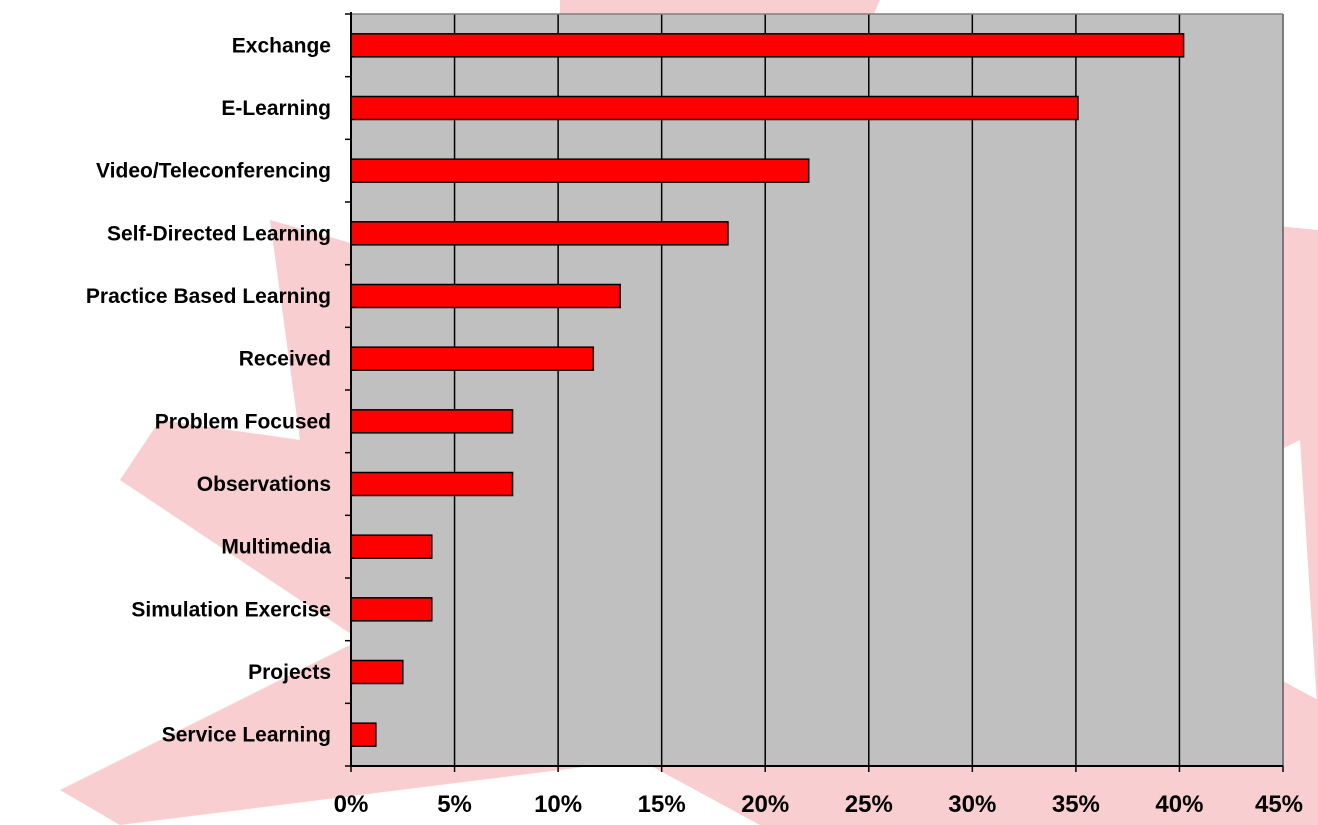 The width and height of the screenshot is (1318, 825). What do you see at coordinates (377, 672) in the screenshot?
I see `bar-projects` at bounding box center [377, 672].